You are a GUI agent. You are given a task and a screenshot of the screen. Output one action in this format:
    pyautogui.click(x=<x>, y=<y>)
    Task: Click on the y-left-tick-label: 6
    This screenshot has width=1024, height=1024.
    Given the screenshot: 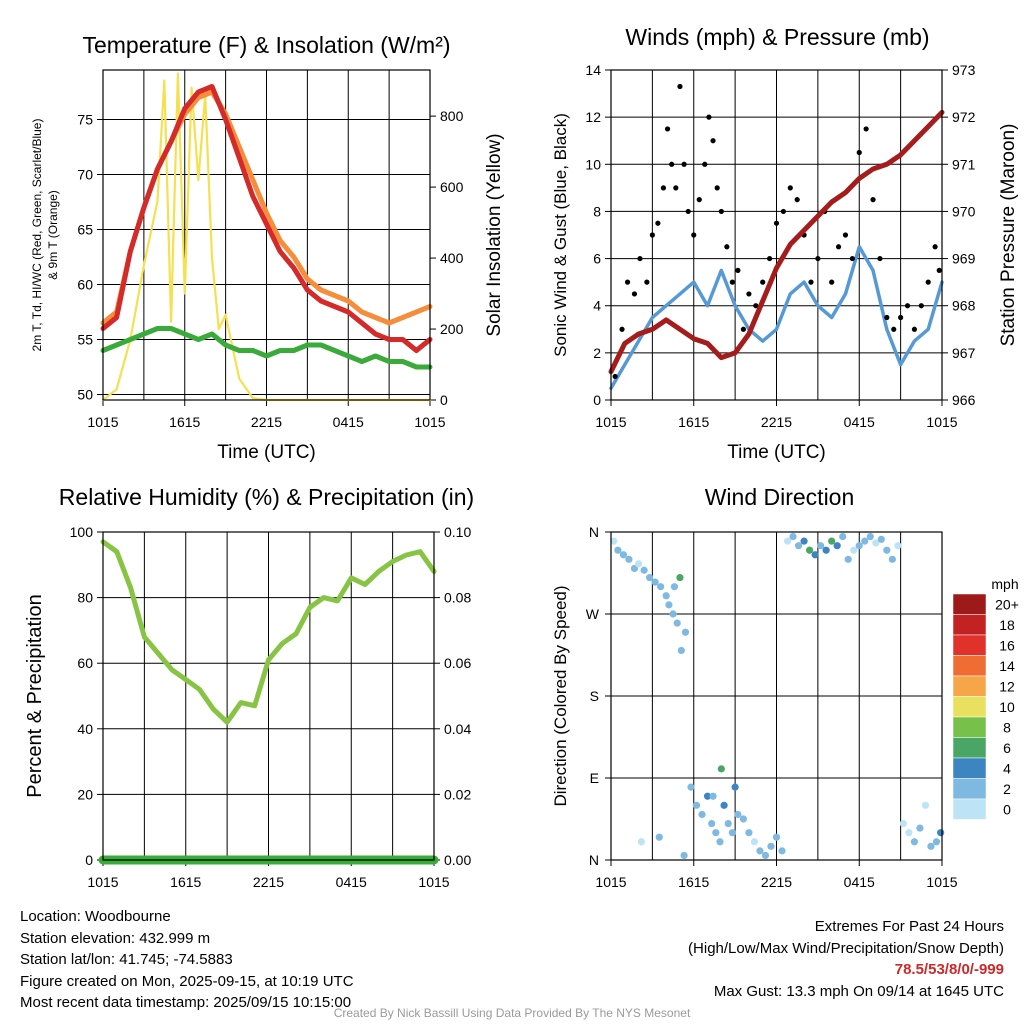 What is the action you would take?
    pyautogui.click(x=597, y=259)
    